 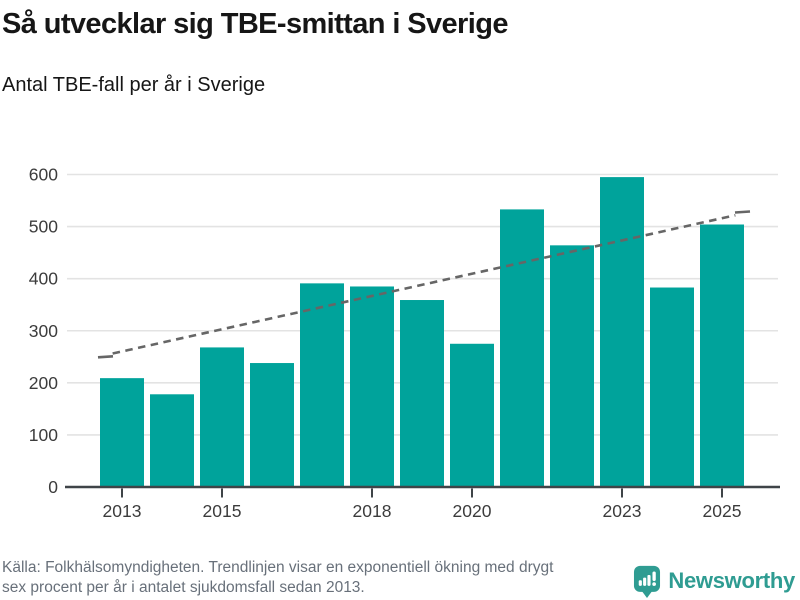 What do you see at coordinates (672, 387) in the screenshot?
I see `bar-2024` at bounding box center [672, 387].